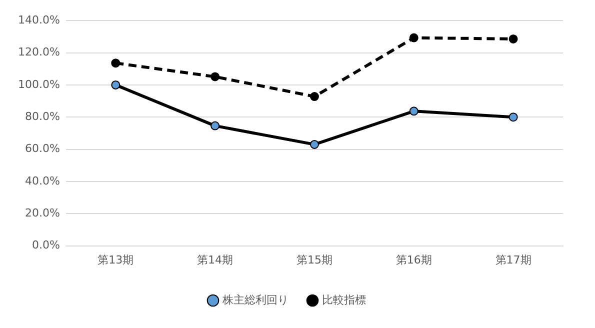  What do you see at coordinates (414, 259) in the screenshot?
I see `x-tick-label: 第16期` at bounding box center [414, 259].